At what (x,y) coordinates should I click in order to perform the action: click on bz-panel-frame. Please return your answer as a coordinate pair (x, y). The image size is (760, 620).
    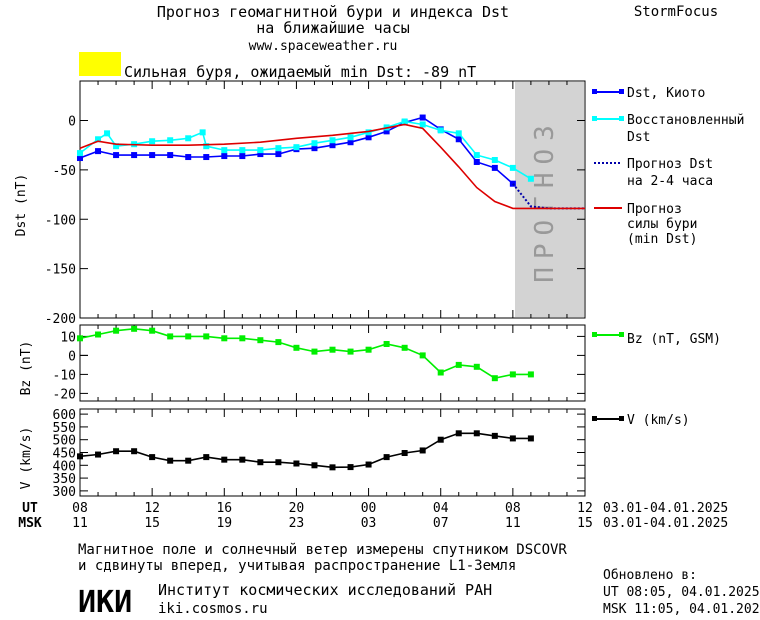
    Looking at the image, I should click on (332, 363).